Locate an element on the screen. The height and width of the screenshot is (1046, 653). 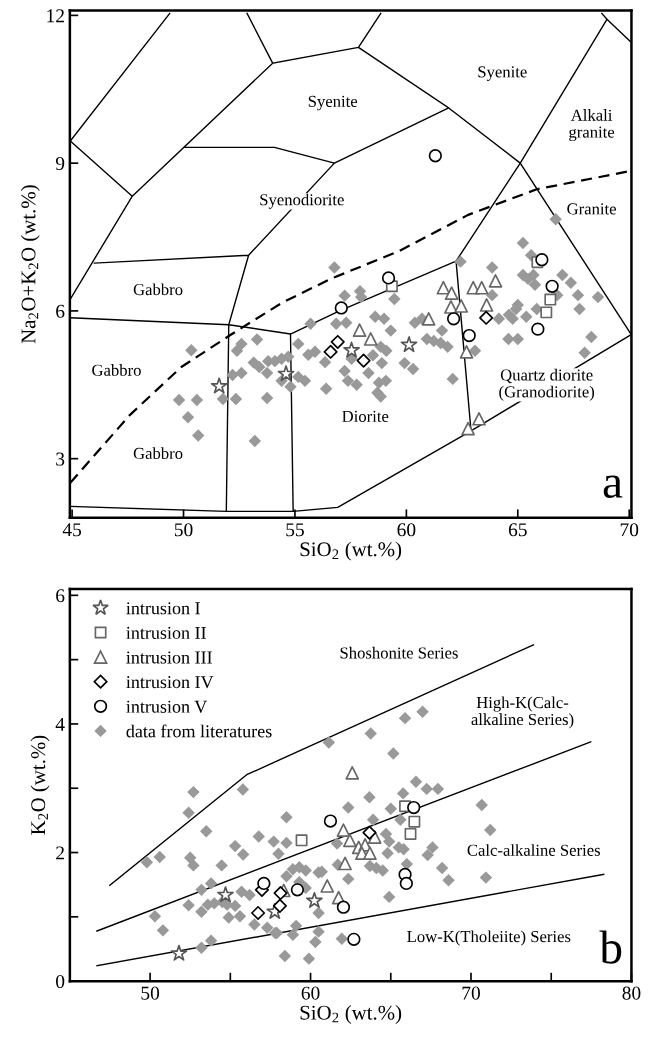
y-tick-label: 0 is located at coordinates (60, 981).